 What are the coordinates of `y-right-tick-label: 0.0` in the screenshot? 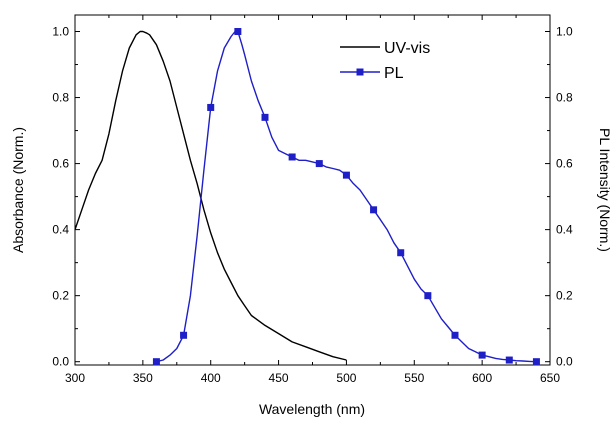 It's located at (564, 362).